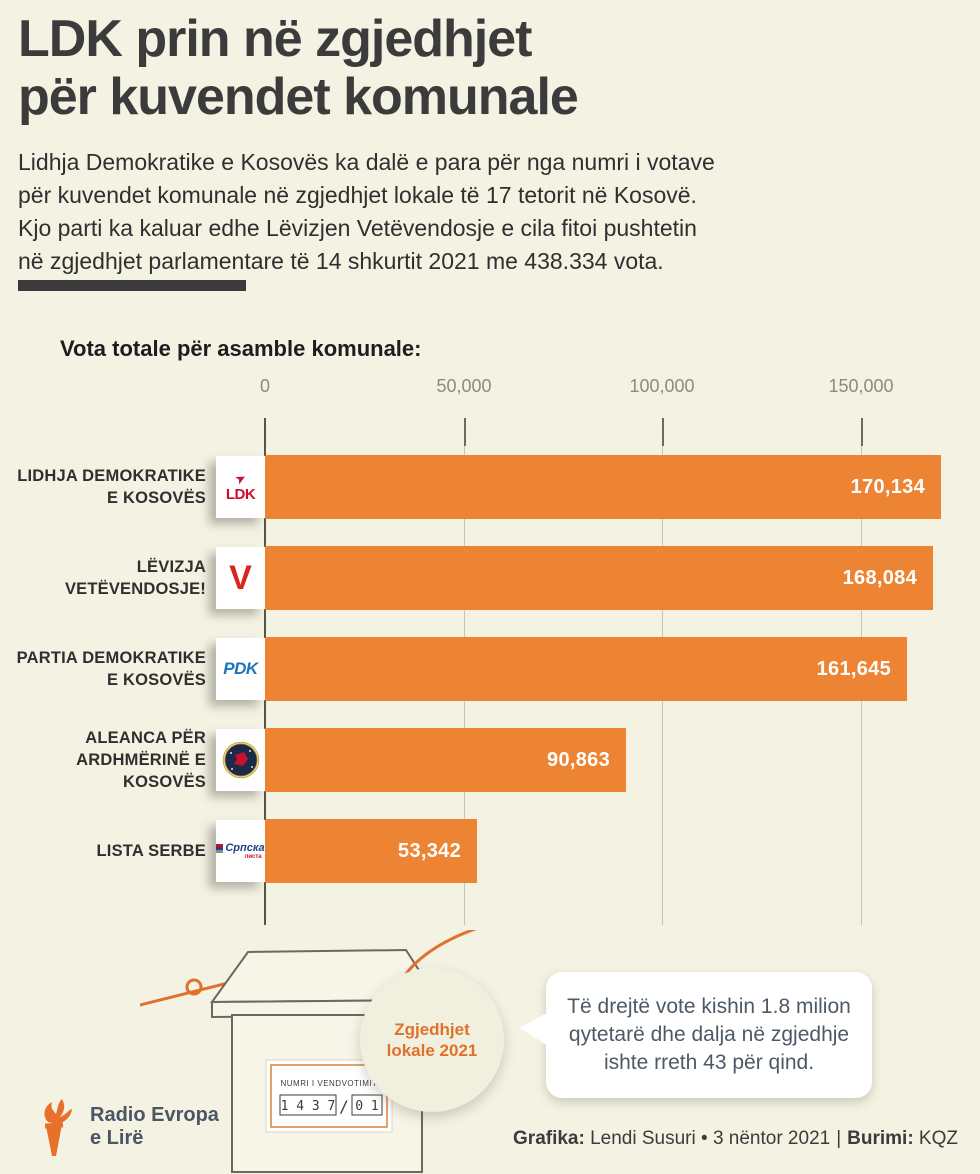 This screenshot has width=980, height=1174. What do you see at coordinates (328, 1083) in the screenshot?
I see `ballot-label-title: NUMRI I VENDVOTIMIT` at bounding box center [328, 1083].